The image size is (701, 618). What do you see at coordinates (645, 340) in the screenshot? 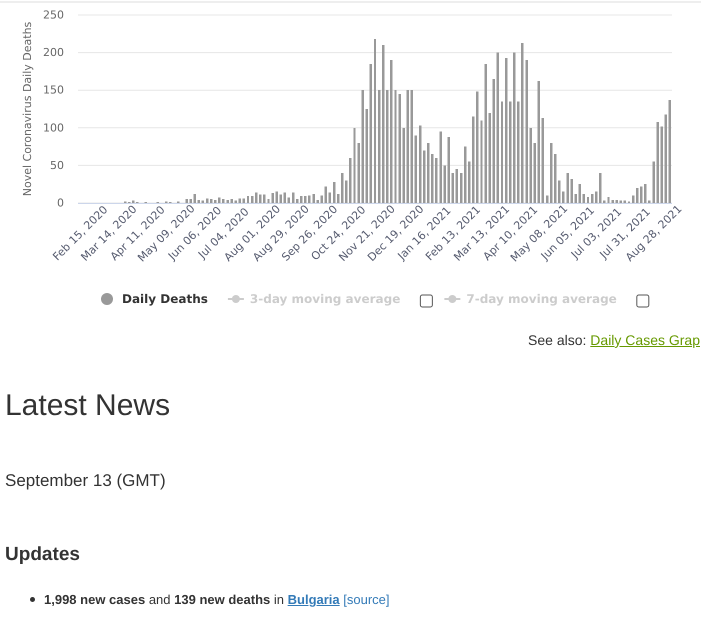
I see `text: Daily Cases Grap` at bounding box center [645, 340].